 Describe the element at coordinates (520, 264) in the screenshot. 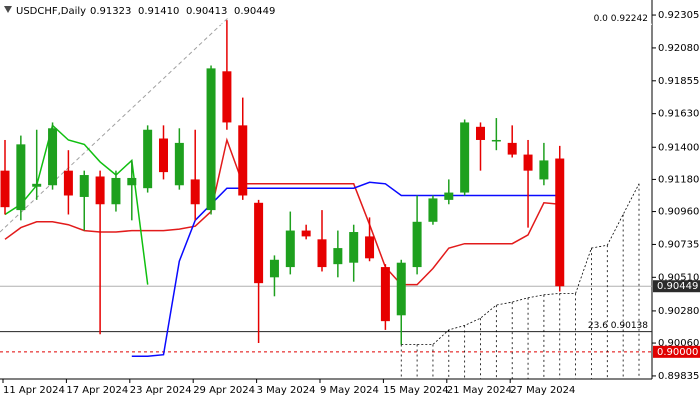

I see `cloud-span-a` at that location.